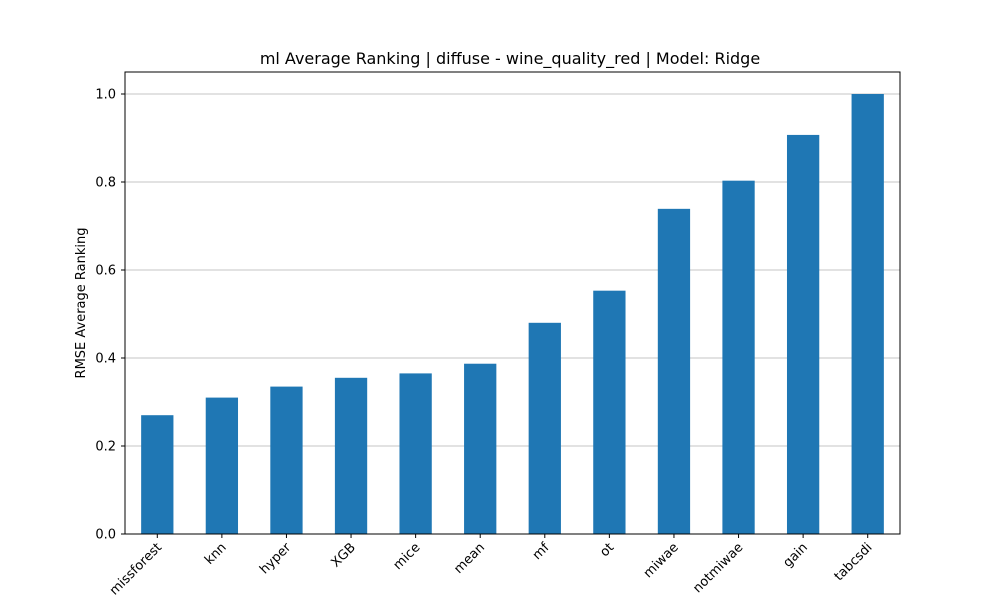 The image size is (1000, 600). What do you see at coordinates (344, 555) in the screenshot?
I see `x-tick-label: XGB` at bounding box center [344, 555].